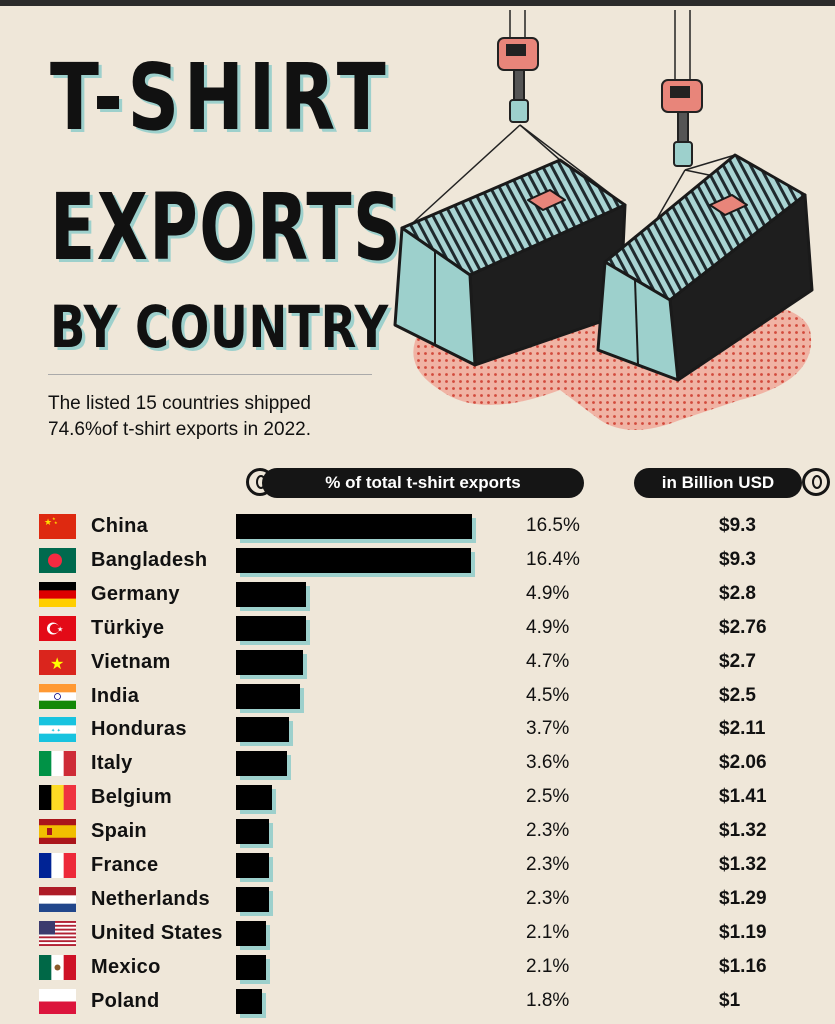  What do you see at coordinates (57, 865) in the screenshot?
I see `france-flag-icon` at bounding box center [57, 865].